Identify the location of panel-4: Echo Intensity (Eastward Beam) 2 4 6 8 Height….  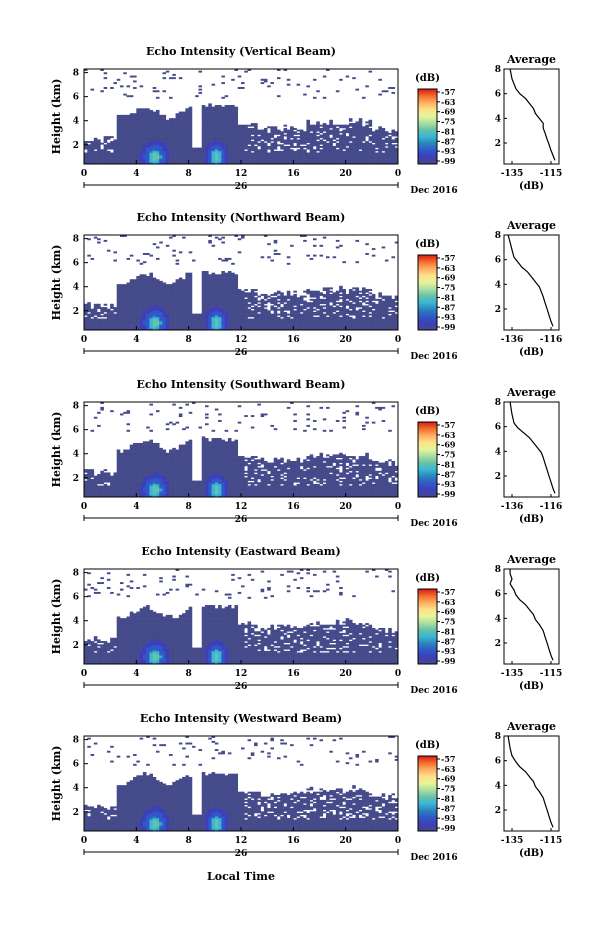
(306, 620).